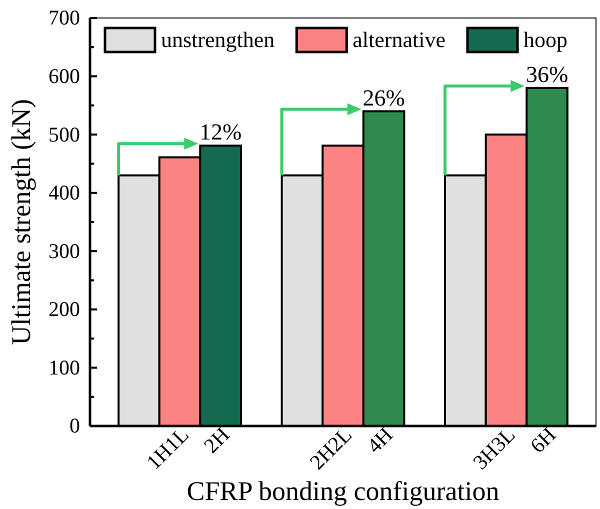 This screenshot has width=600, height=509. What do you see at coordinates (547, 74) in the screenshot?
I see `annotation: 36%` at bounding box center [547, 74].